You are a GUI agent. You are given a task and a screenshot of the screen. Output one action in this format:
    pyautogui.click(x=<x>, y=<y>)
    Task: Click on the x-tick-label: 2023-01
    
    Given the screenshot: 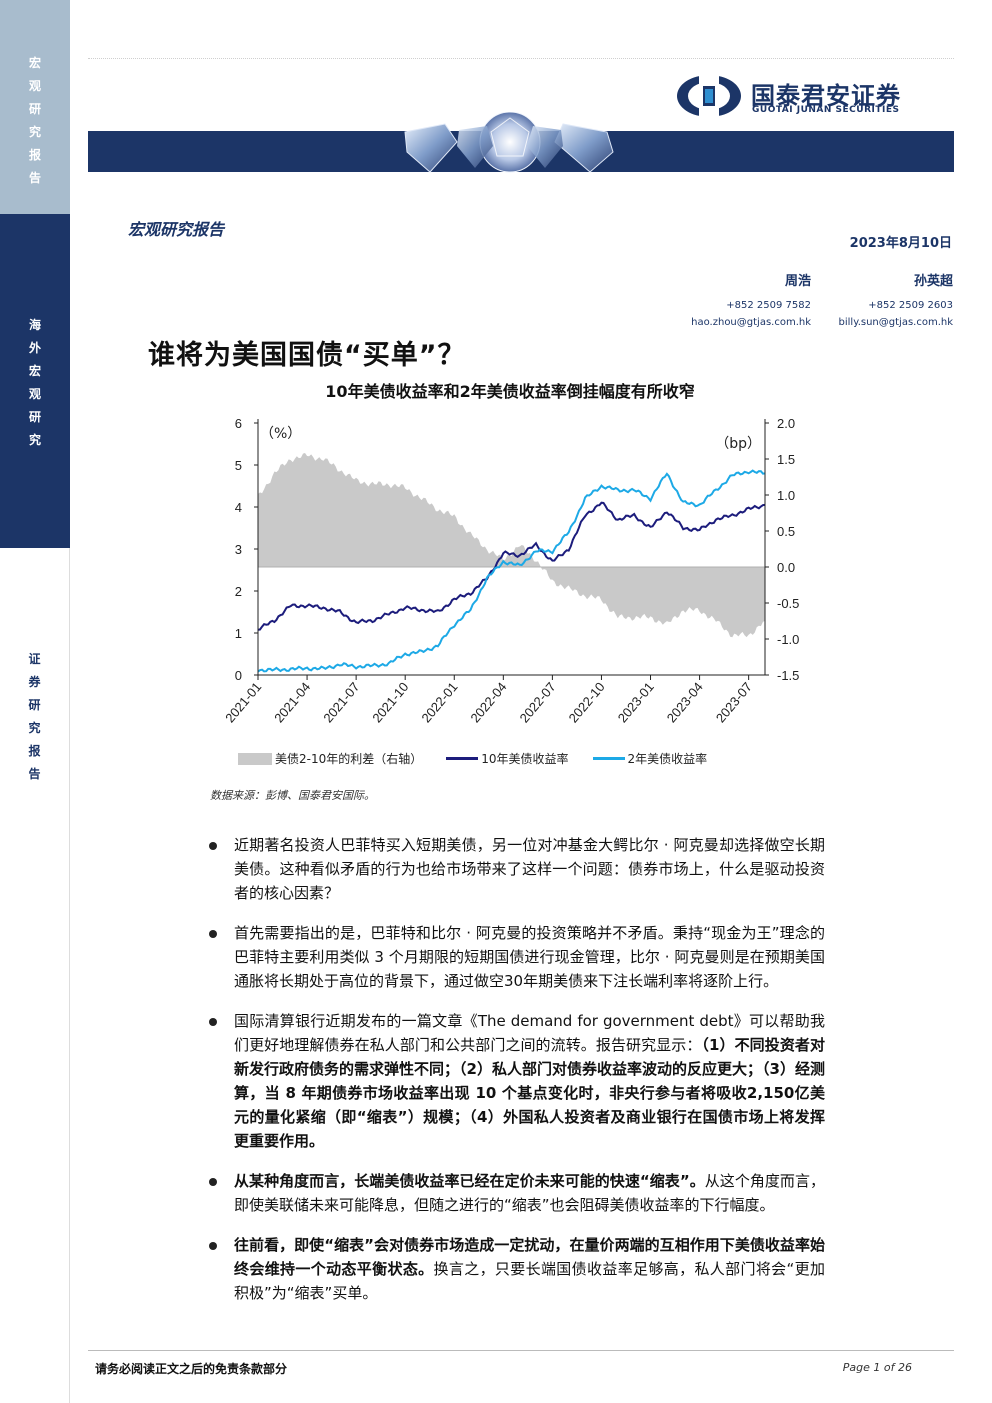 What is the action you would take?
    pyautogui.click(x=636, y=702)
    